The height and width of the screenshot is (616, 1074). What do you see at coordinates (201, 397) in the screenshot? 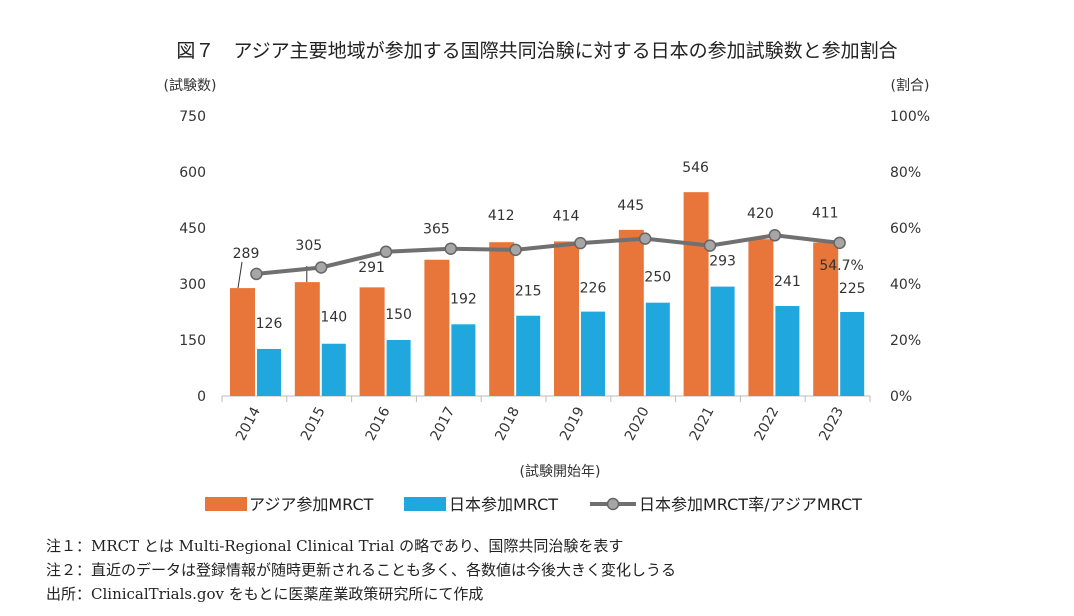
I see `y-tick-label: 0` at bounding box center [201, 397].